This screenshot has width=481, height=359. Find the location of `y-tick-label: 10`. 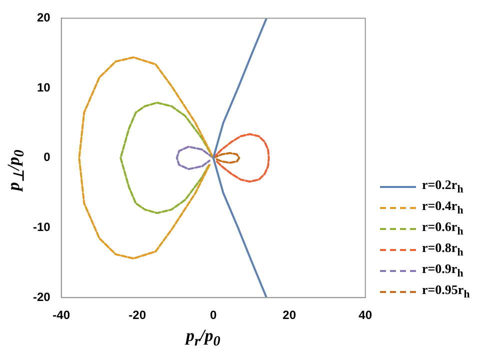

y-tick-label: 10 is located at coordinates (43, 87).